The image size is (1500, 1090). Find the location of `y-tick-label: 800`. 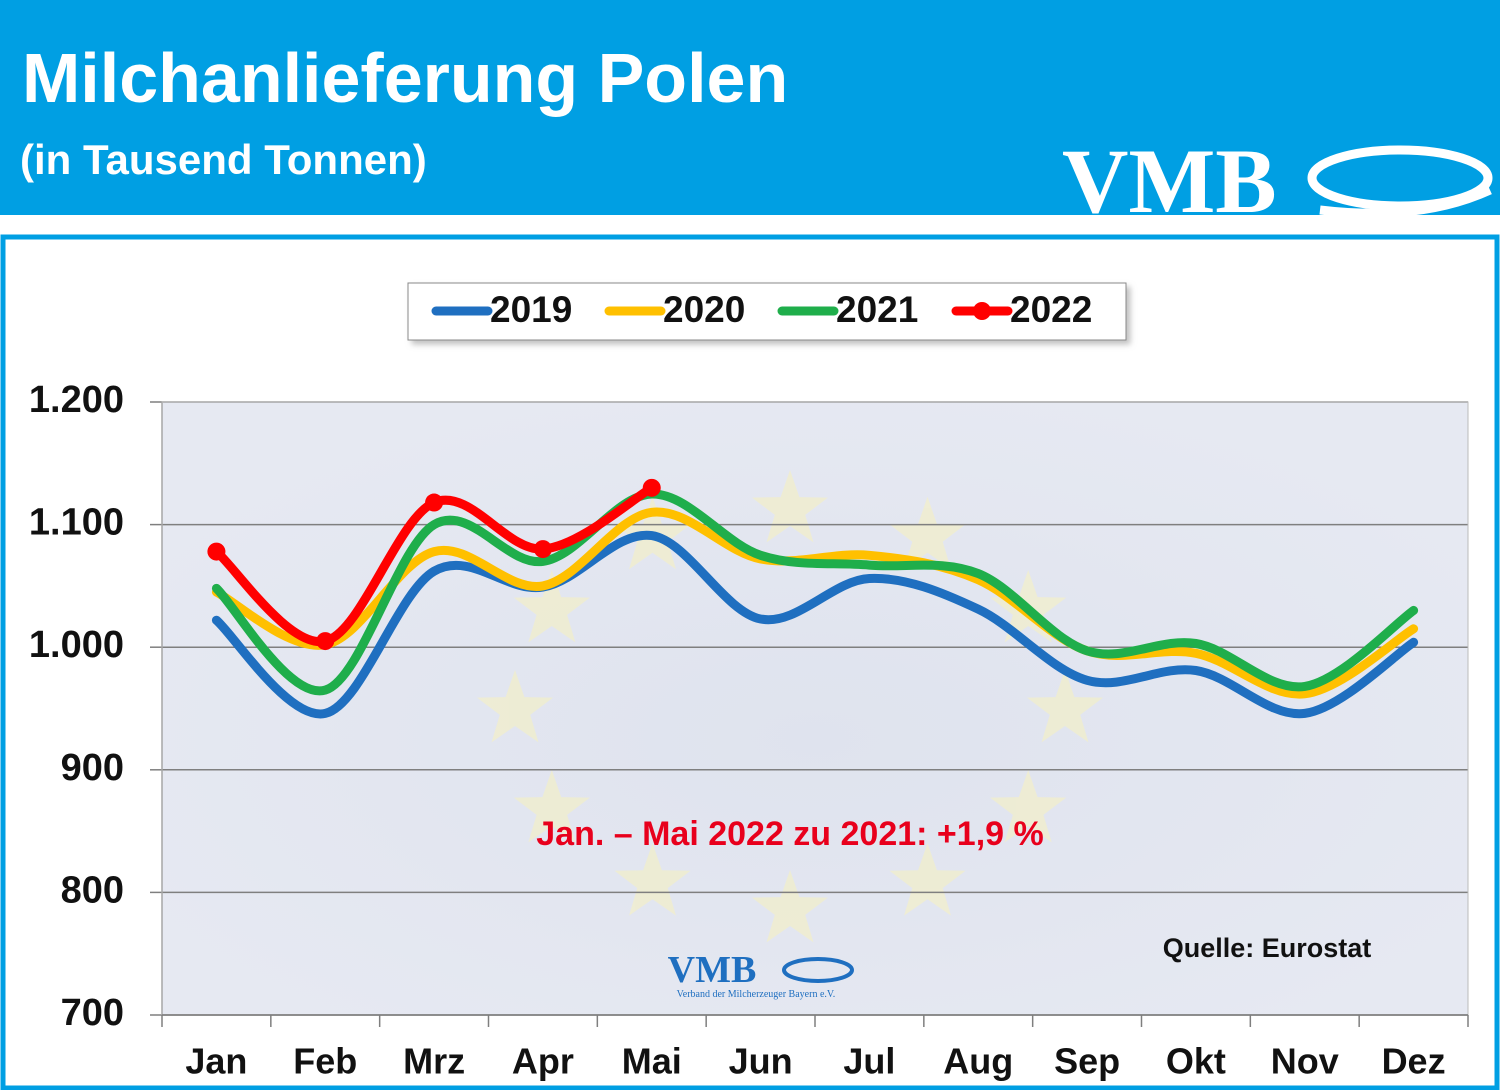

y-tick-label: 800 is located at coordinates (92, 890).